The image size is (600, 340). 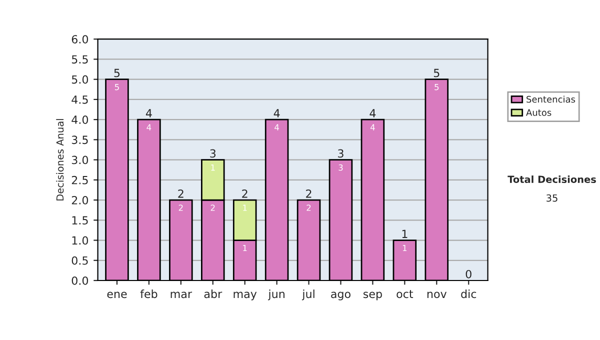 I want to click on text: 5.0, so click(x=80, y=79).